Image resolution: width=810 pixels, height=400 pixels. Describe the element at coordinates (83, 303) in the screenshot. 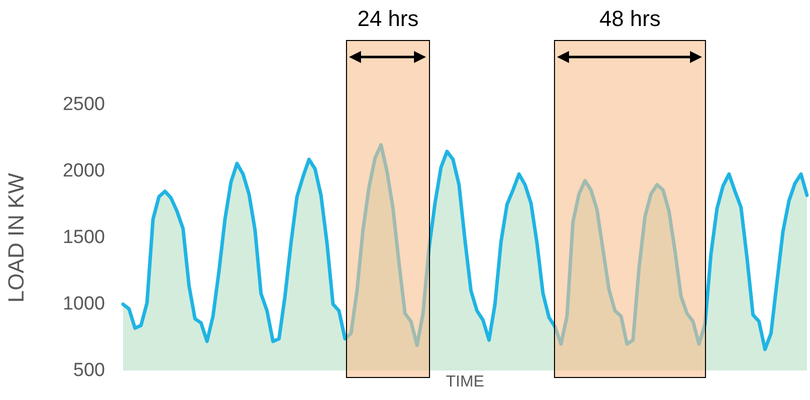

I see `y-tick-label: 1000` at that location.